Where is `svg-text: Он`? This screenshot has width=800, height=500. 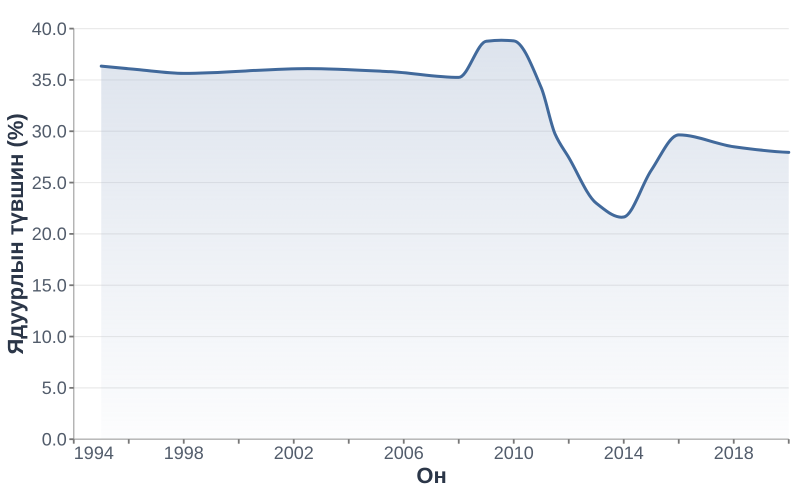 svg-text: Он is located at coordinates (431, 475).